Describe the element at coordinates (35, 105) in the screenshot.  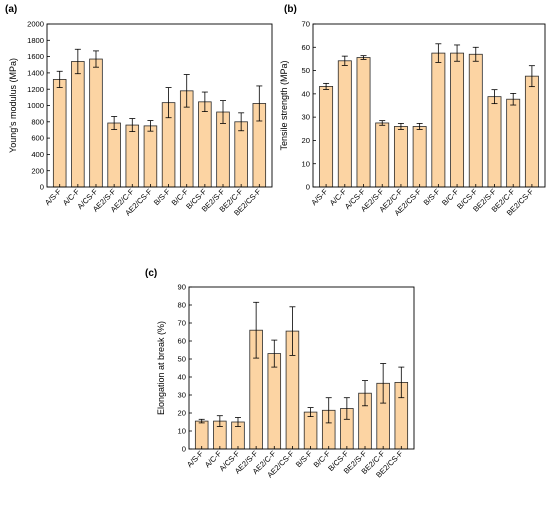
I see `y-tick-label: 1000` at that location.